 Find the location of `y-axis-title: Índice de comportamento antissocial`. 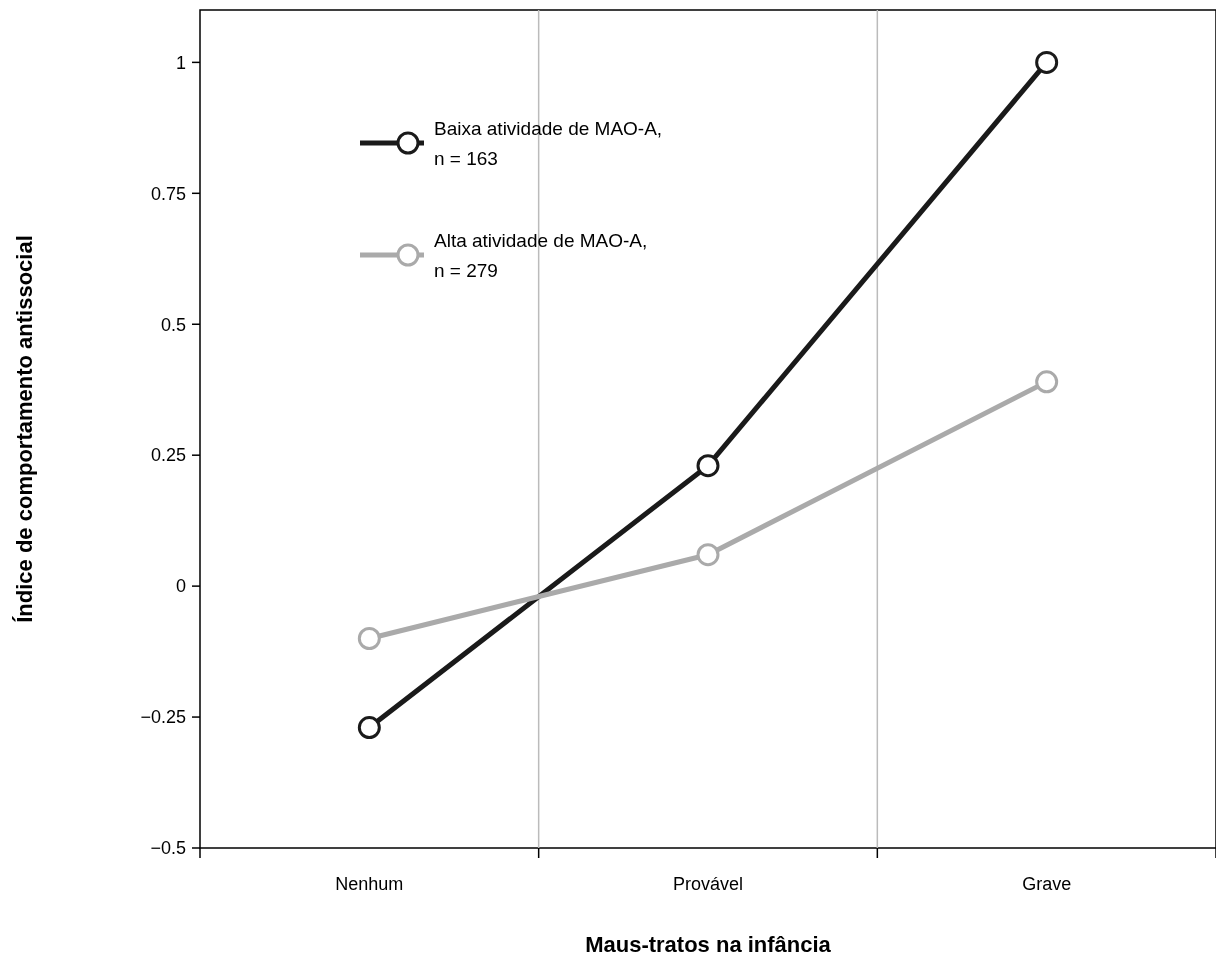

y-axis-title: Índice de comportamento antissocial is located at coordinates (24, 429).